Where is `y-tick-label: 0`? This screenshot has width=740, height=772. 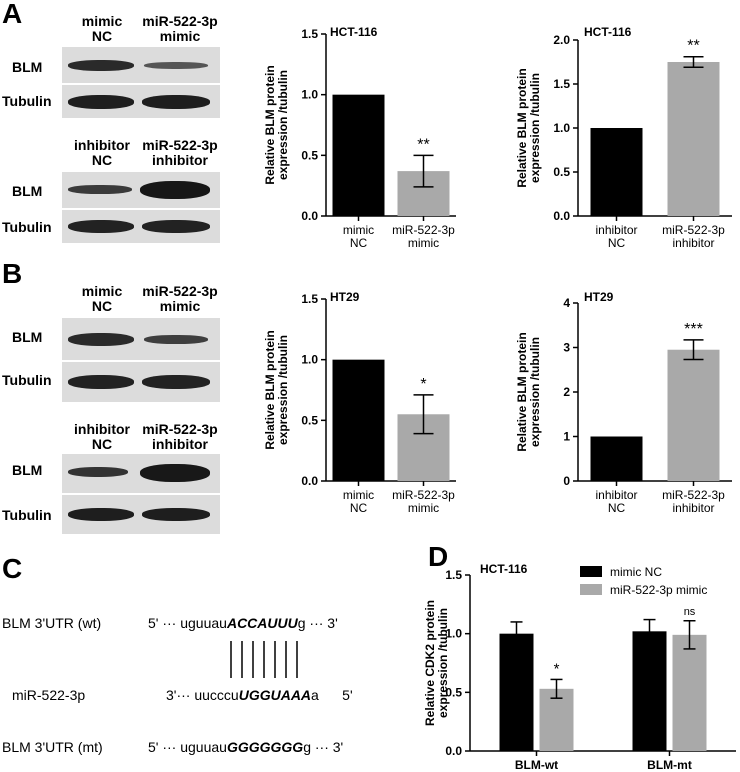
y-tick-label: 0 is located at coordinates (566, 481).